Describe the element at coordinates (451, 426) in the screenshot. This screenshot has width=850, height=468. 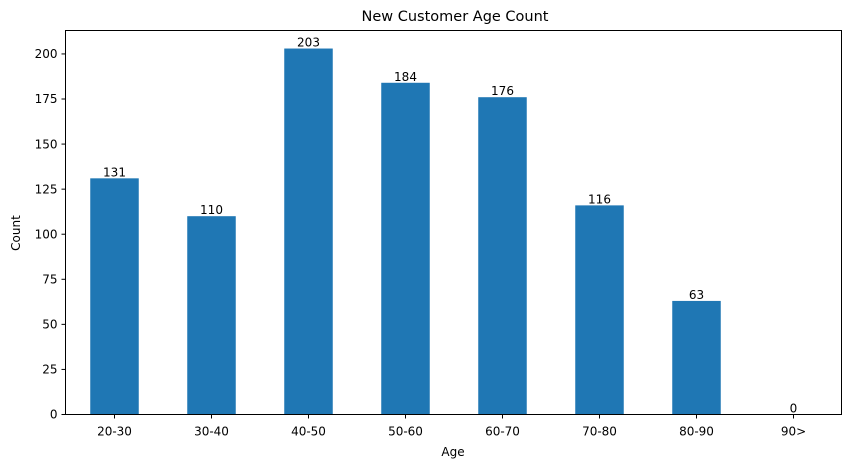
I see `x-axis-ticks: 20-30 30-40 40-50 50-60 60-70 70-80 80-90 90>` at that location.